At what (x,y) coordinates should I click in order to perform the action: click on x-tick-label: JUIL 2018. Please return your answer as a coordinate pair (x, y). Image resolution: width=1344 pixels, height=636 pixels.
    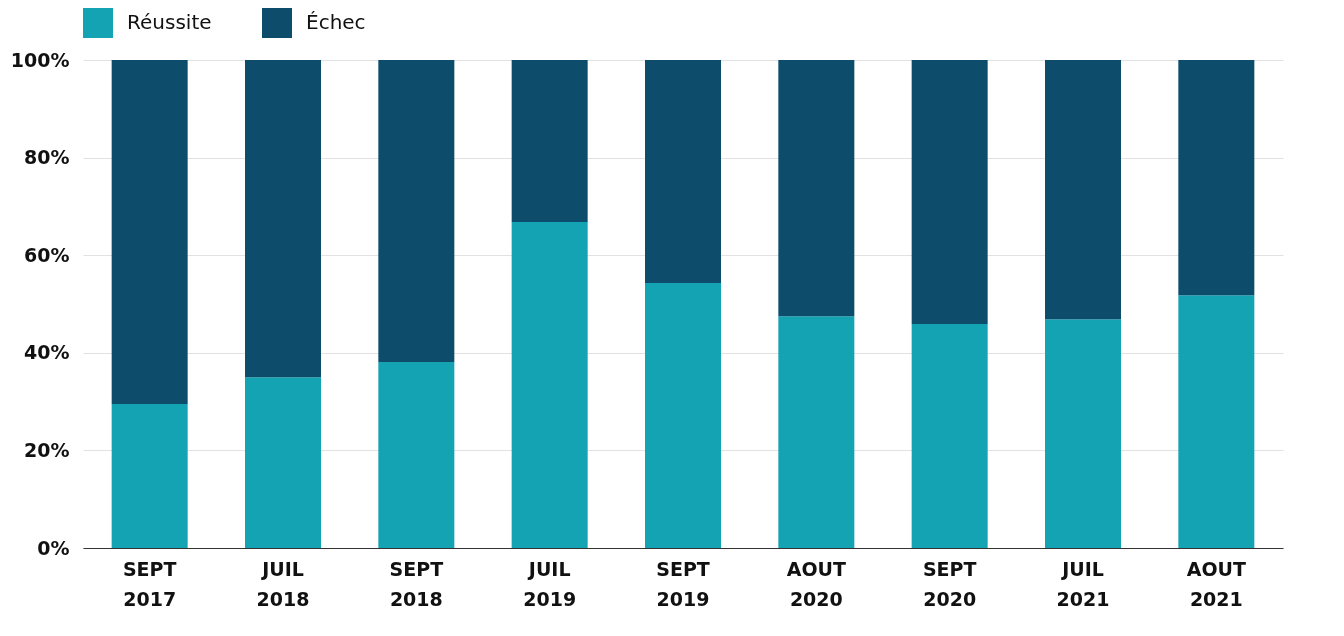
    Looking at the image, I should click on (283, 583).